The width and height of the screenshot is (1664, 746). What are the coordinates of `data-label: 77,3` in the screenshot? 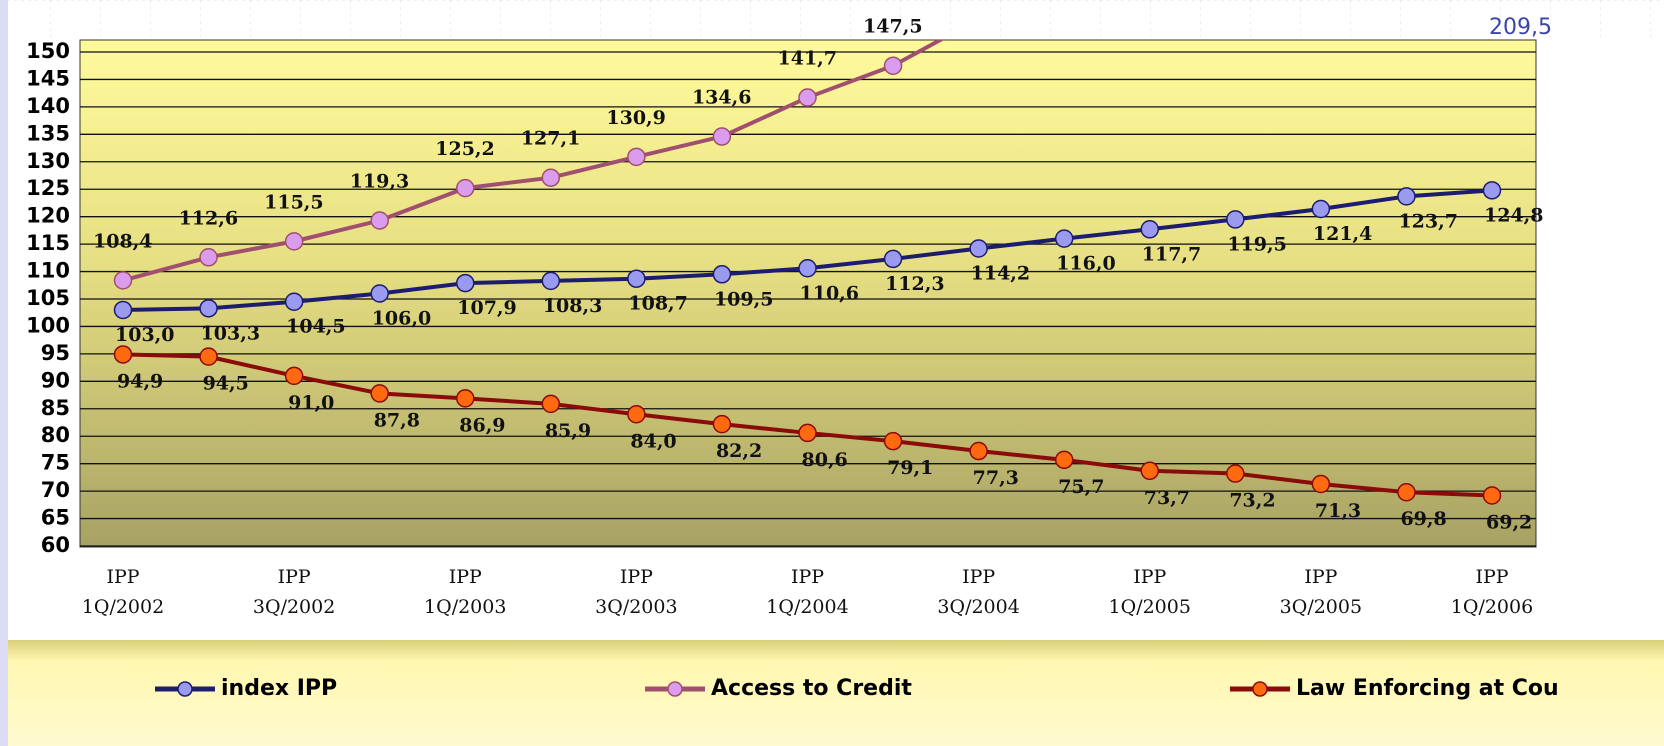 It's located at (996, 478).